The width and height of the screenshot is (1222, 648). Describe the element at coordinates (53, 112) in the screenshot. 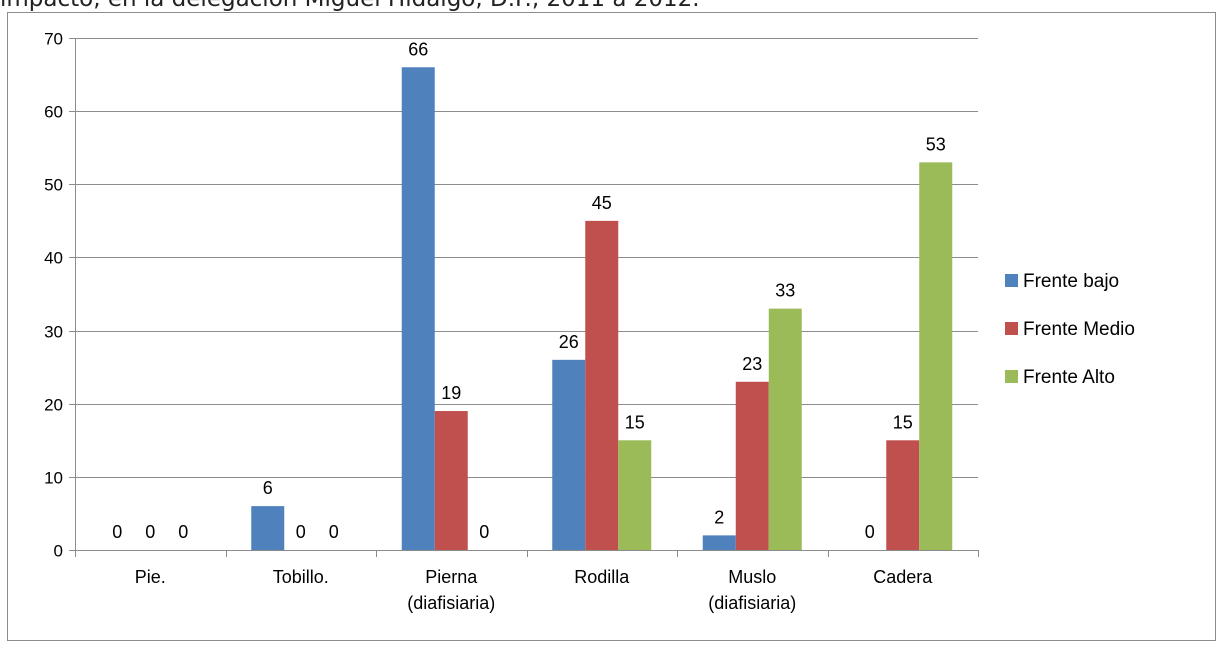

I see `y-tick-label: 60` at that location.